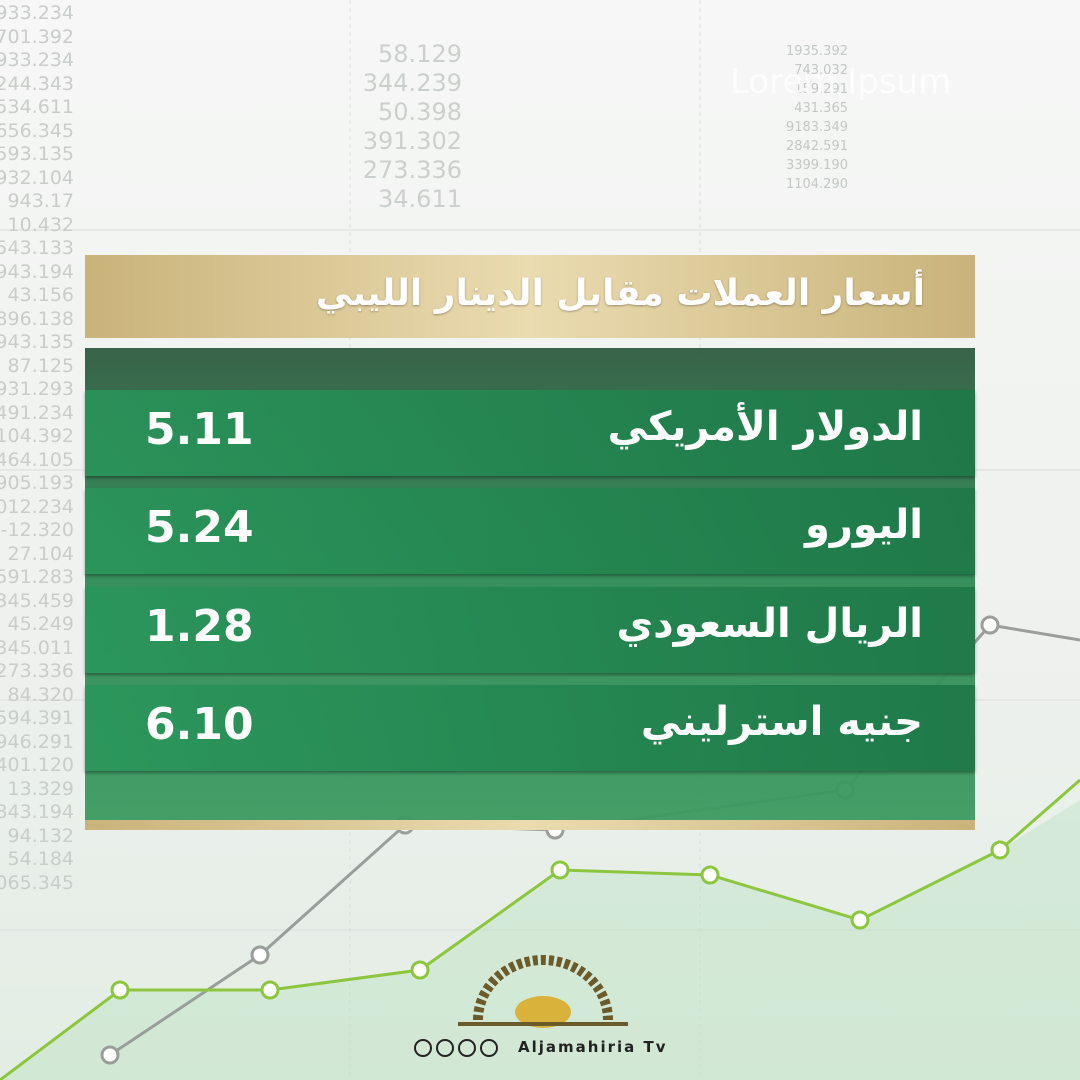  Describe the element at coordinates (37, 459) in the screenshot. I see `background-number: 464.105` at that location.